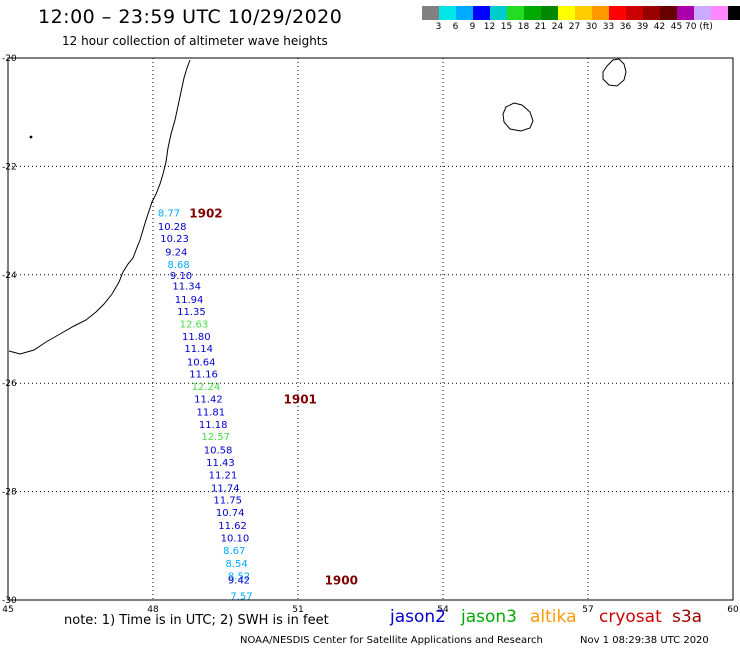 Image resolution: width=740 pixels, height=650 pixels. I want to click on legend-label: 42, so click(659, 27).